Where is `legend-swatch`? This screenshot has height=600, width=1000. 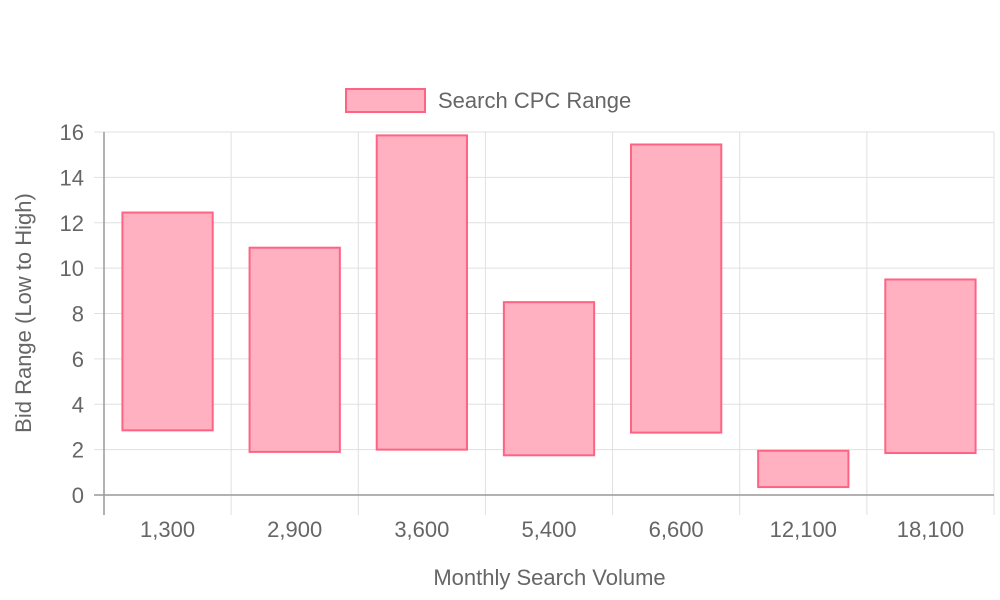 legend-swatch is located at coordinates (385, 100).